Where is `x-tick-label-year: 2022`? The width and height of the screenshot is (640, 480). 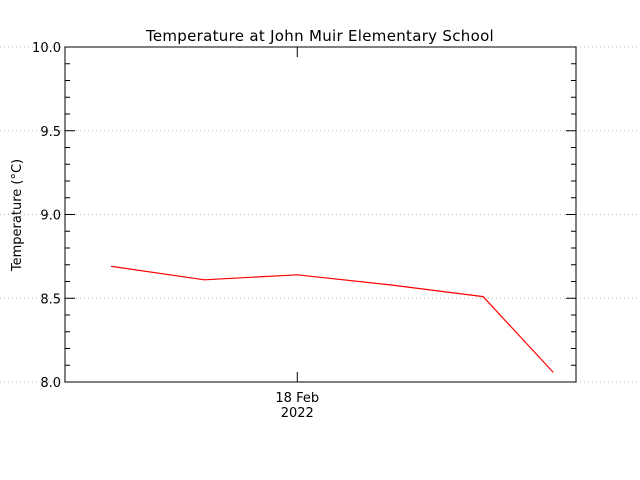 x-tick-label-year: 2022 is located at coordinates (297, 413).